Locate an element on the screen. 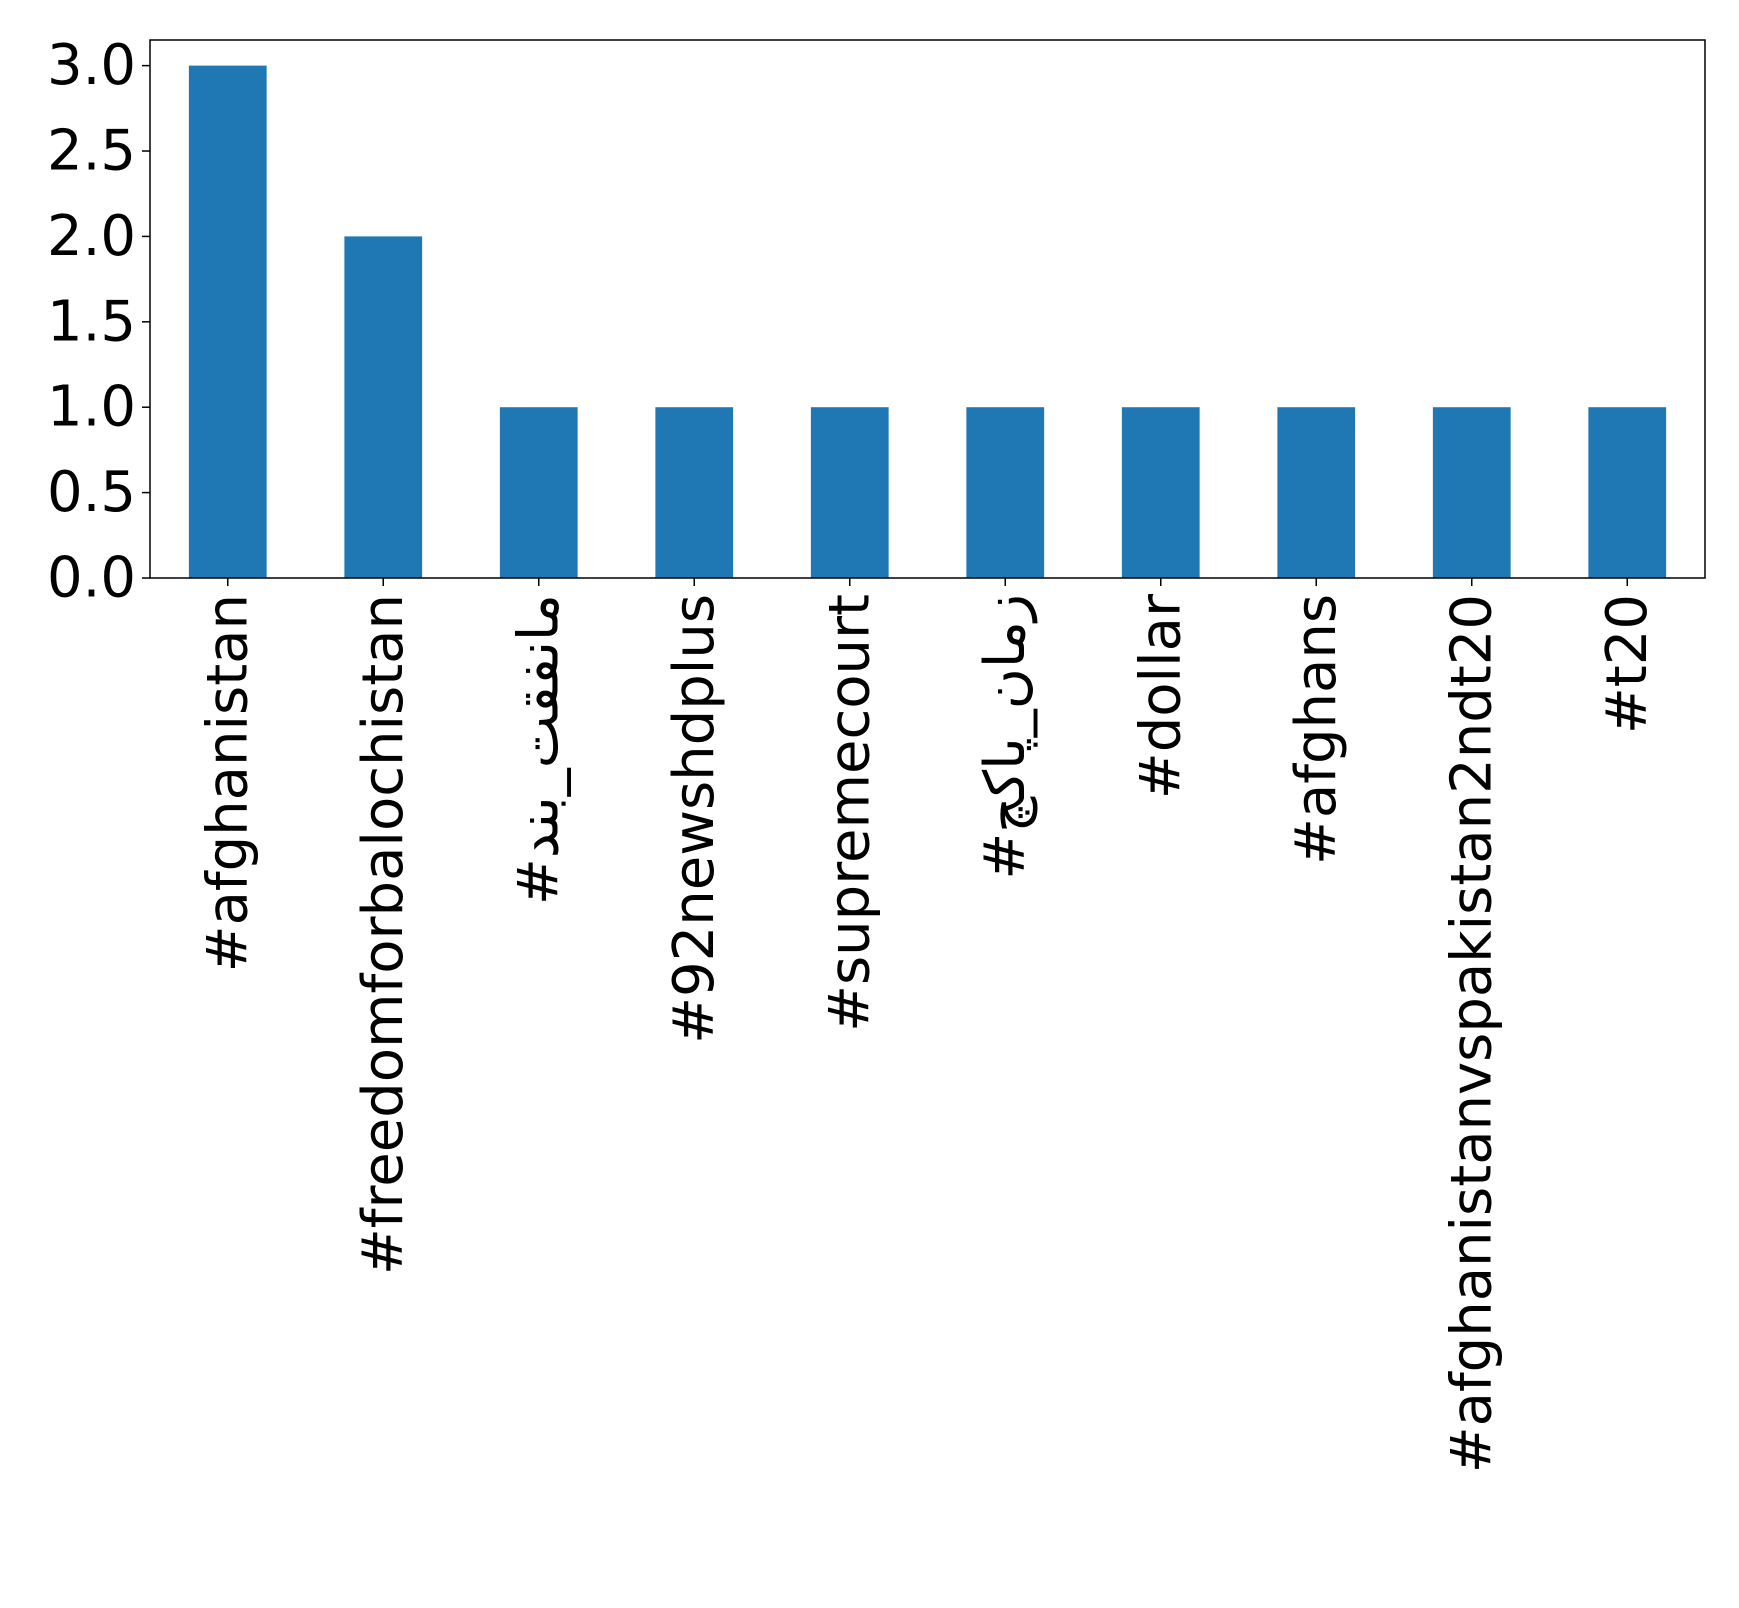 This screenshot has width=1739, height=1608. x-tick-label: #92newshdplus is located at coordinates (694, 819).